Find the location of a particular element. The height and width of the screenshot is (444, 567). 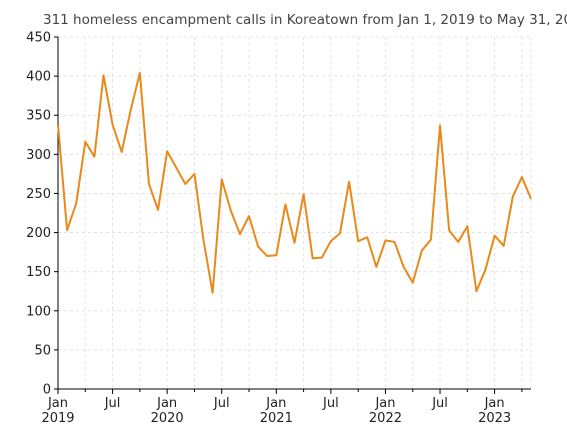

y-tick-label: 450 is located at coordinates (38, 38).